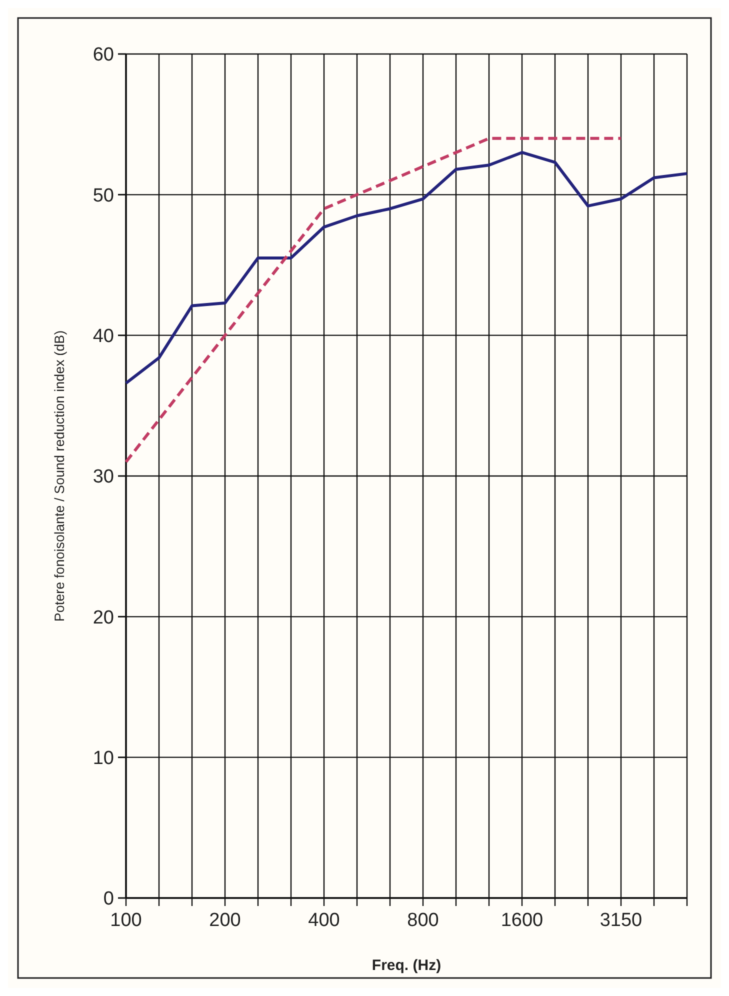 This screenshot has height=996, width=729. I want to click on y-axis-title: Potere fonoisolante / Sound reduction index (dB), so click(59, 476).